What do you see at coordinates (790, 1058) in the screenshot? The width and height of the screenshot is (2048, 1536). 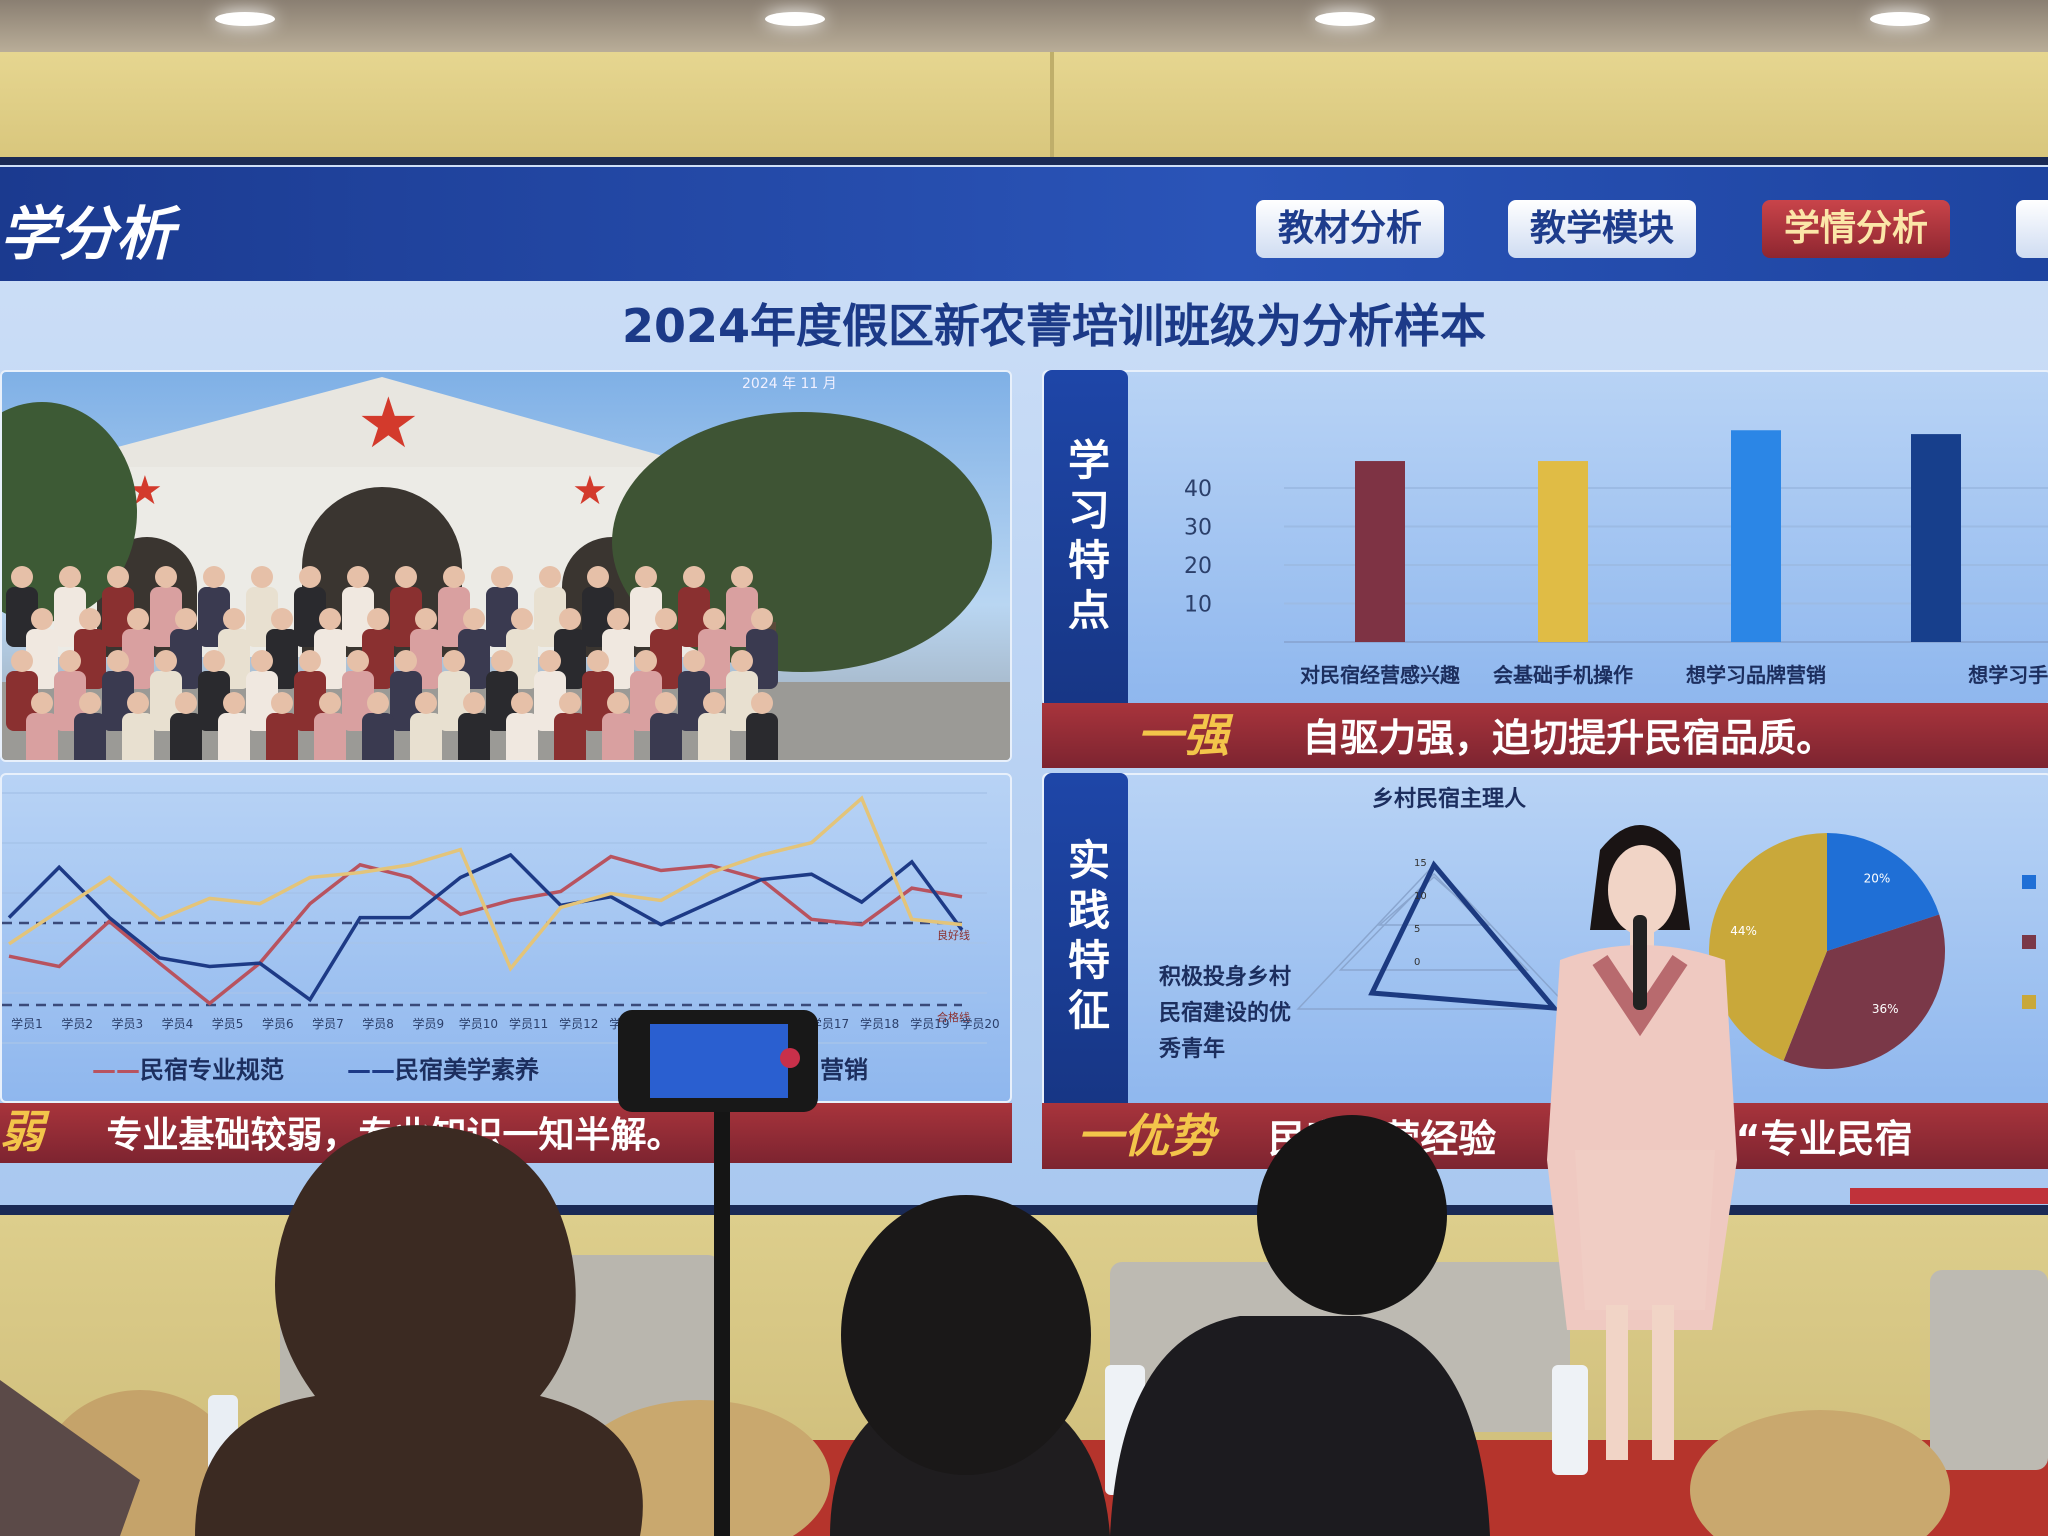 I see `record-button-icon` at bounding box center [790, 1058].